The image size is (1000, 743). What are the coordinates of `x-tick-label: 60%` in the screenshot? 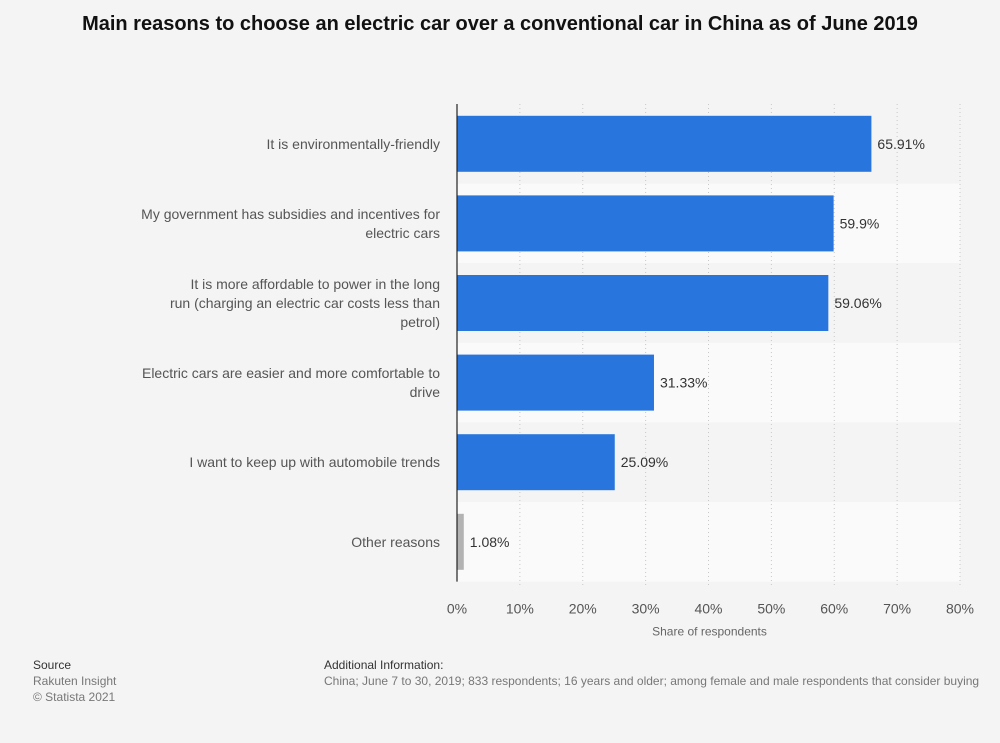 It's located at (834, 609).